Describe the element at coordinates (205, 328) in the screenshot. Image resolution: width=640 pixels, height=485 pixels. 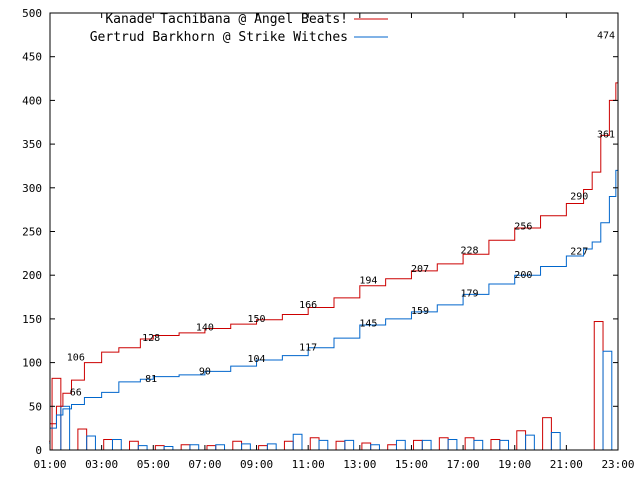
I see `annotation-label: 140` at that location.